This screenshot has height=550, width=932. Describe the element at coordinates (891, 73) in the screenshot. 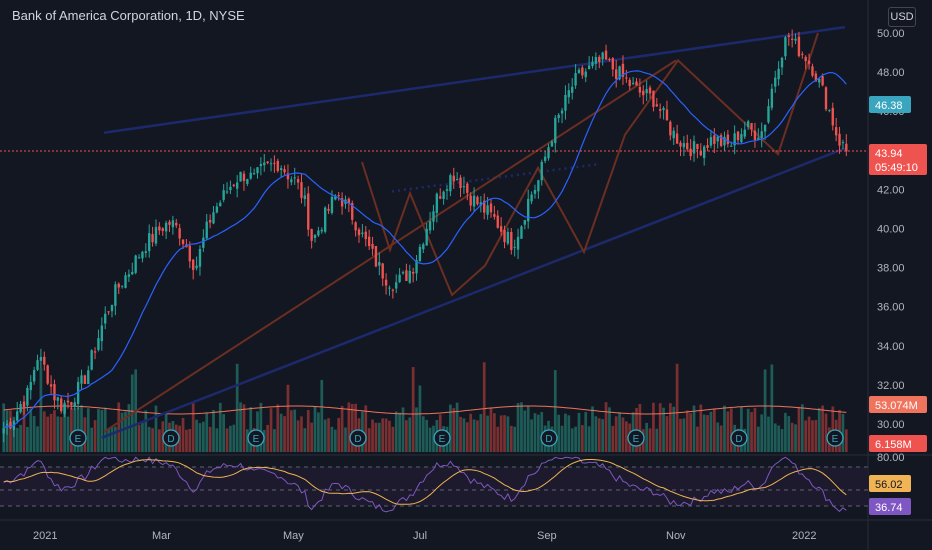

I see `price-tick-label: 48.00` at that location.